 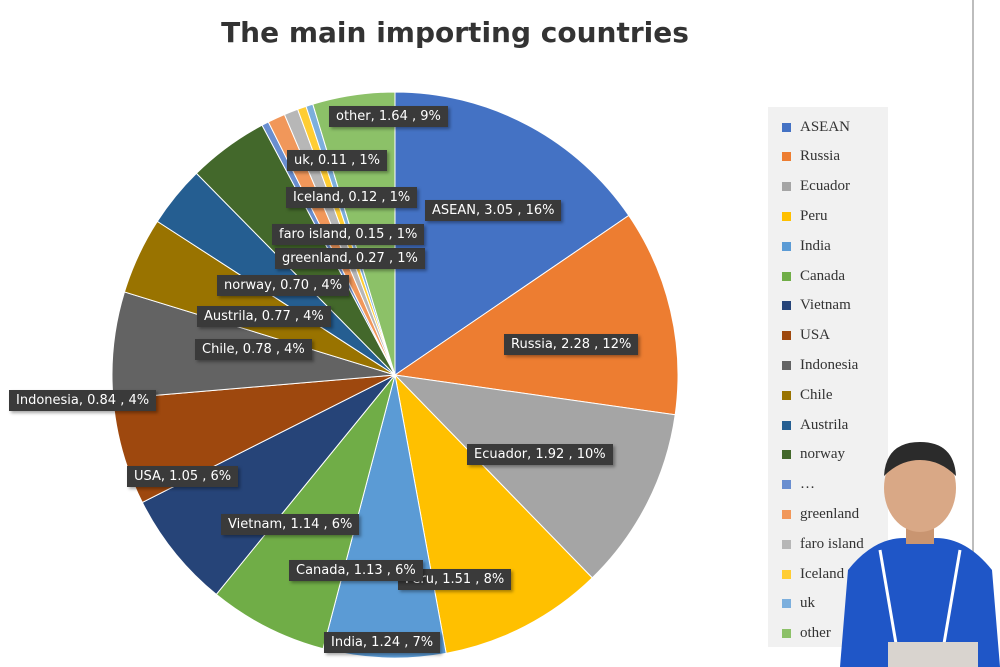 I want to click on data-label-chile: Chile, 0.78 , 4%, so click(x=253, y=349).